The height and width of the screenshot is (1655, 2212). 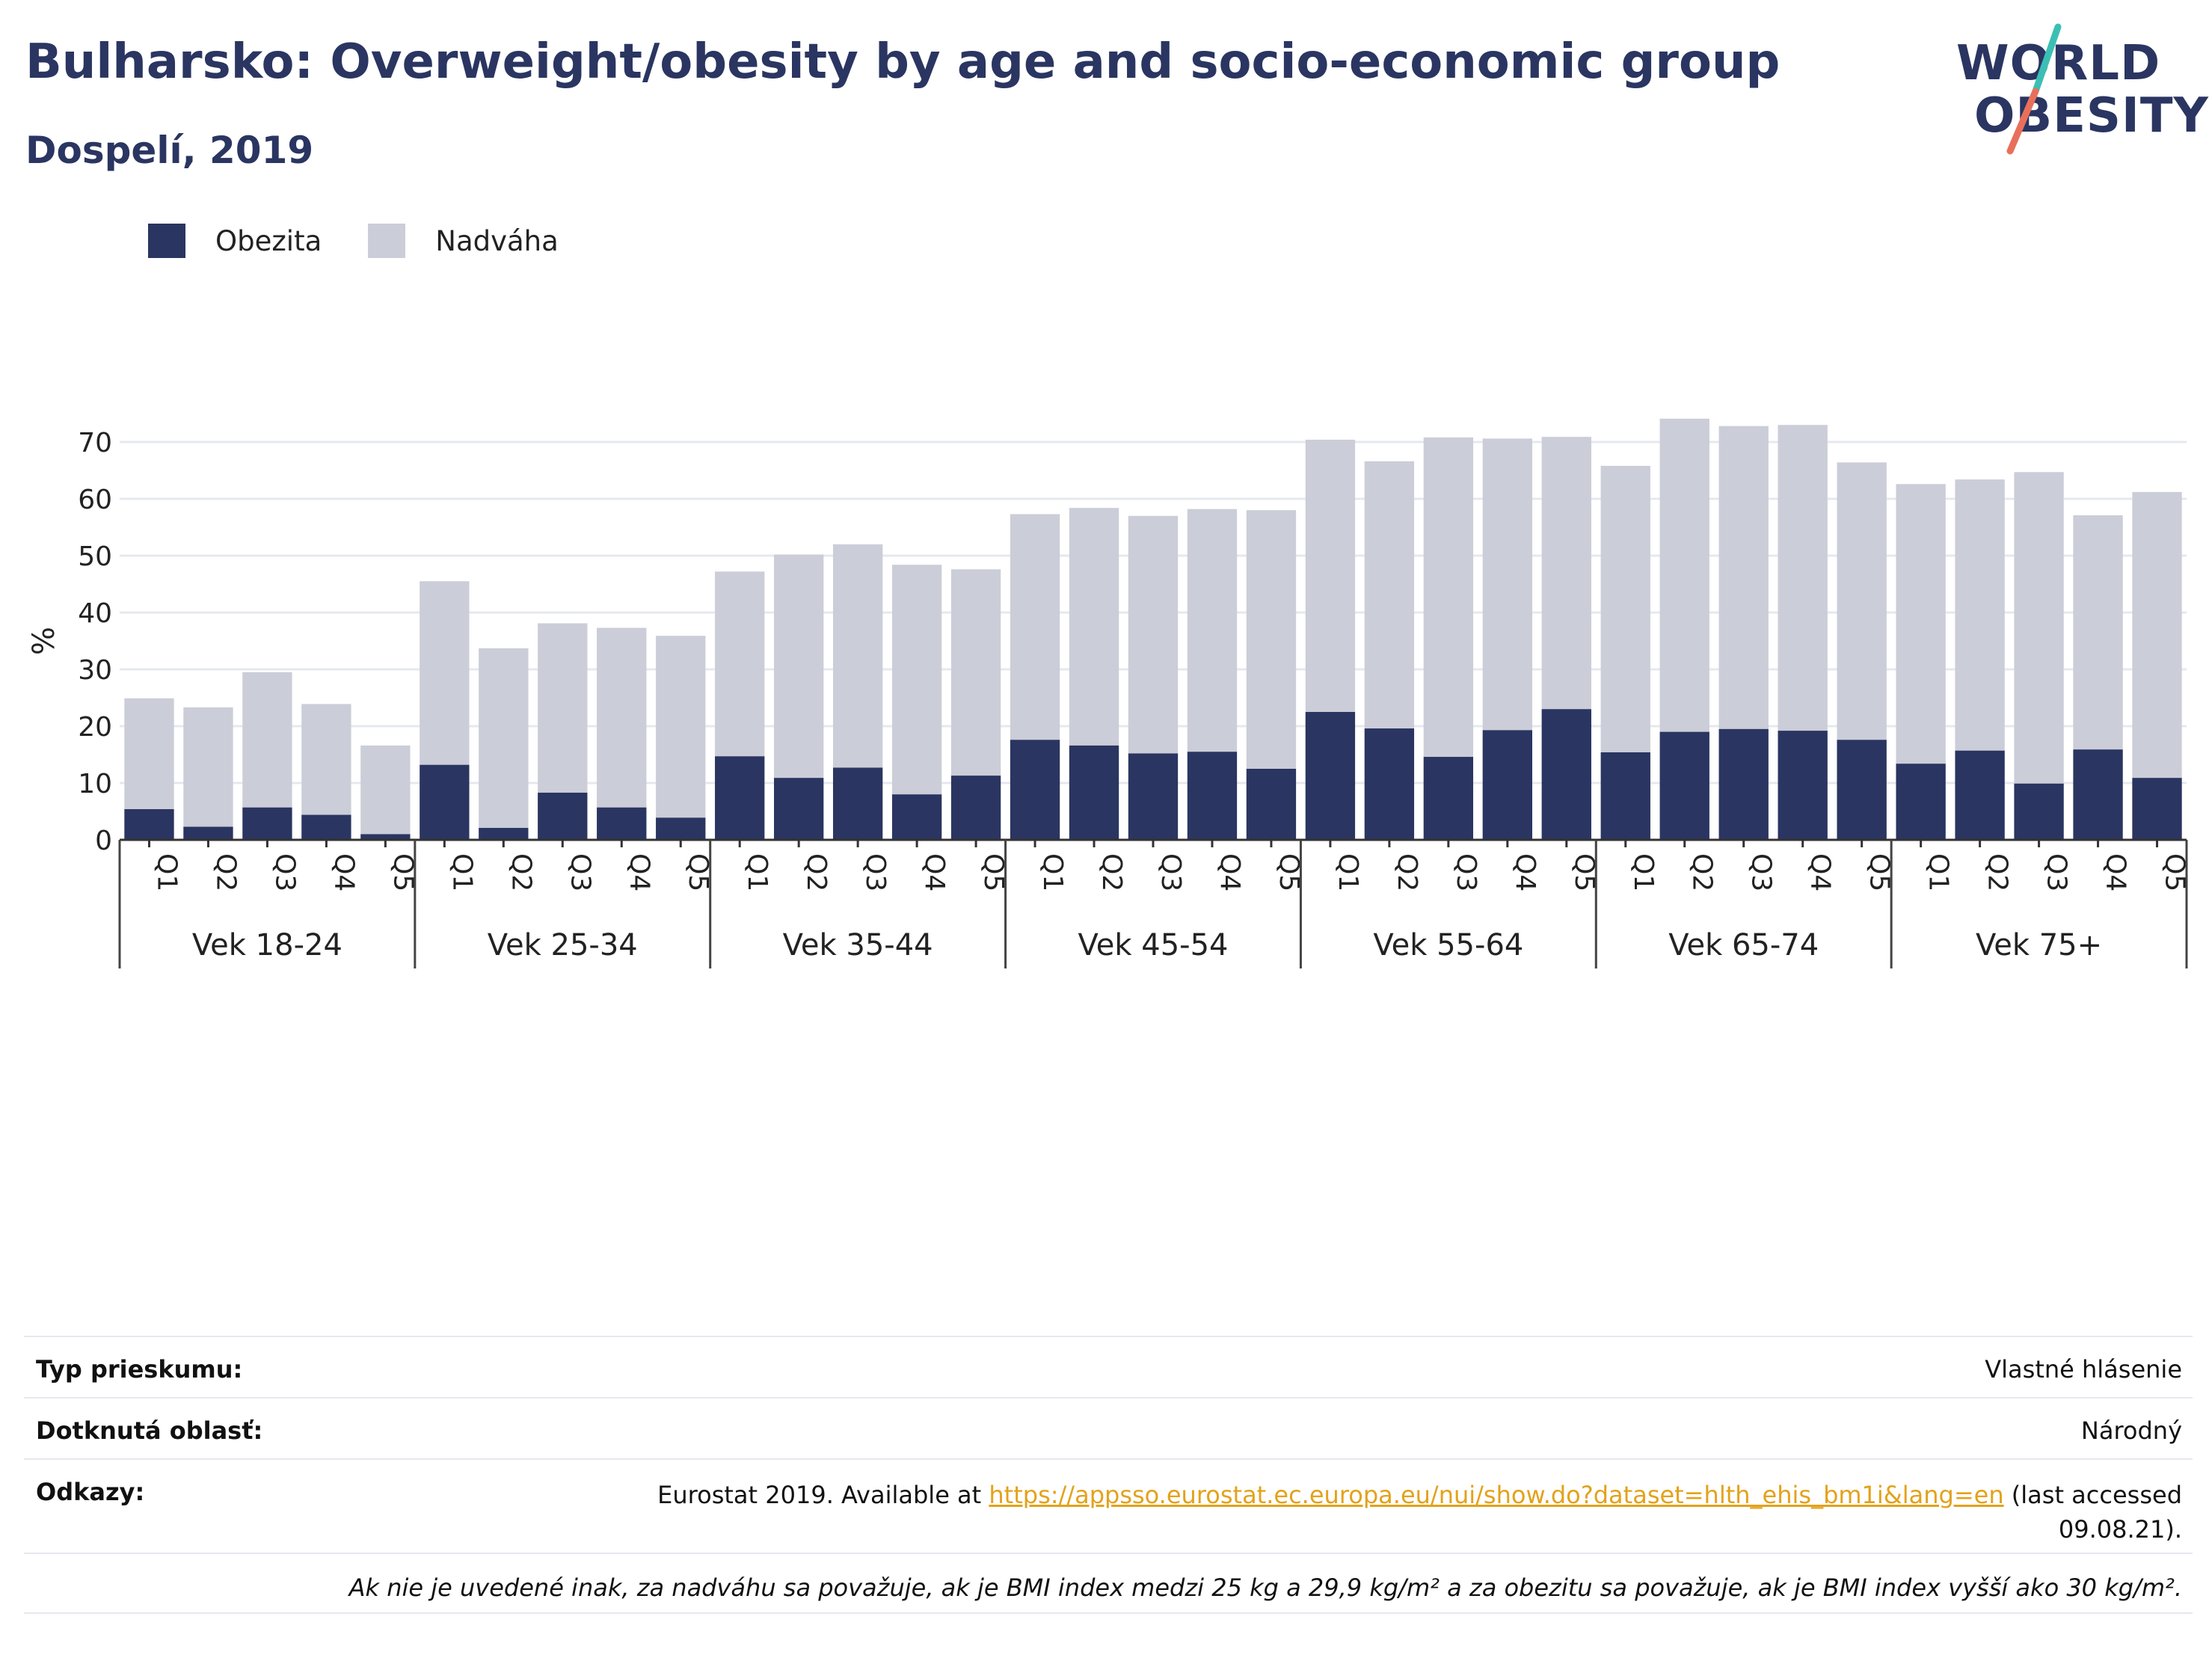 I want to click on legend-item-obesity: Obezita, so click(x=235, y=241).